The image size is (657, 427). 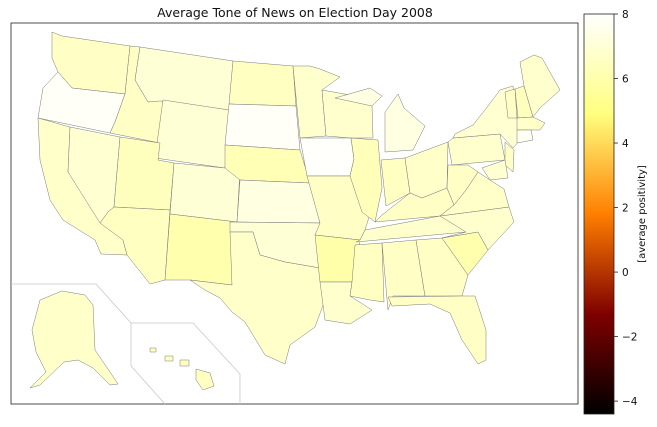 I want to click on state-michigan, so click(x=380, y=120).